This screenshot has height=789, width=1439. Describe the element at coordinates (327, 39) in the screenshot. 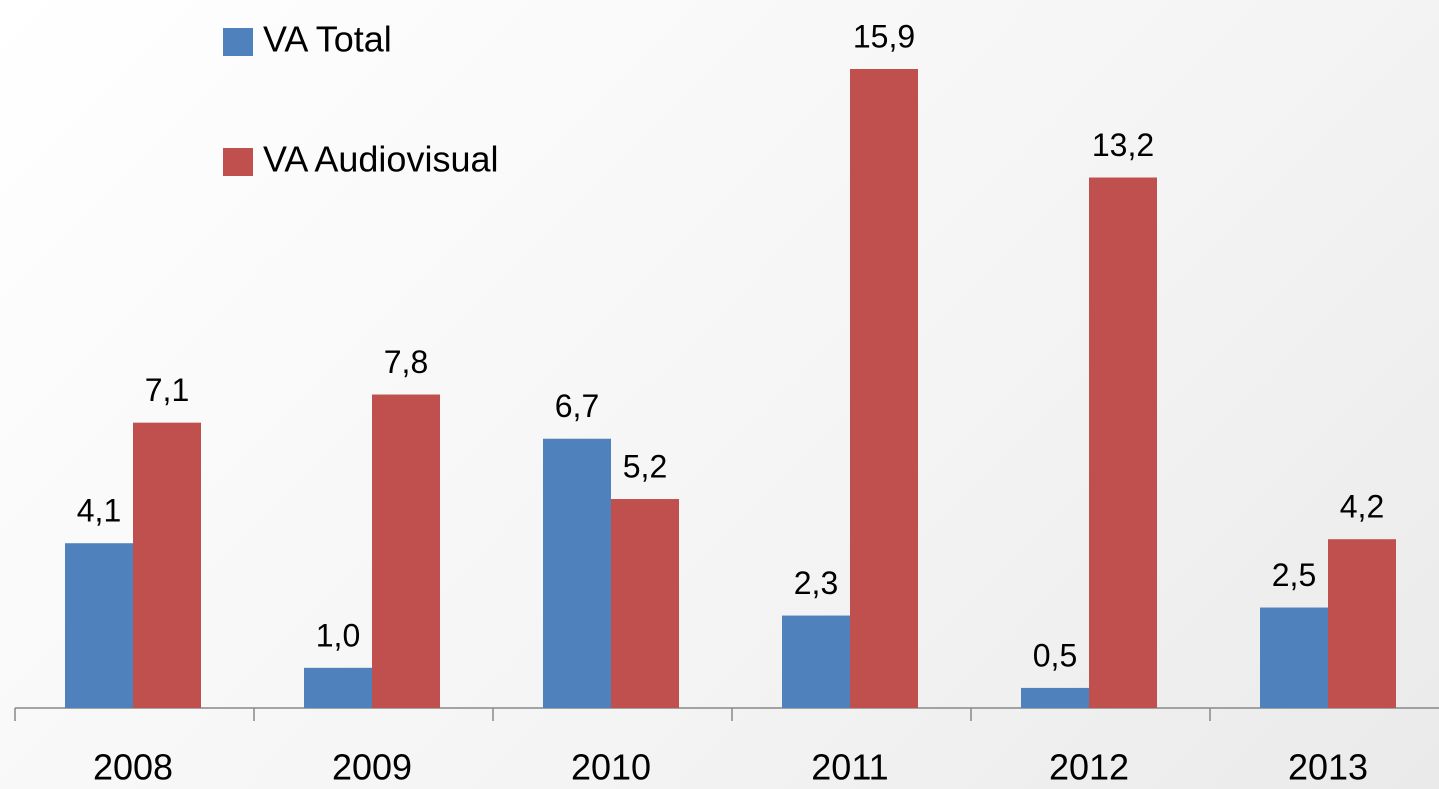

I see `legend-label: VA Total` at that location.